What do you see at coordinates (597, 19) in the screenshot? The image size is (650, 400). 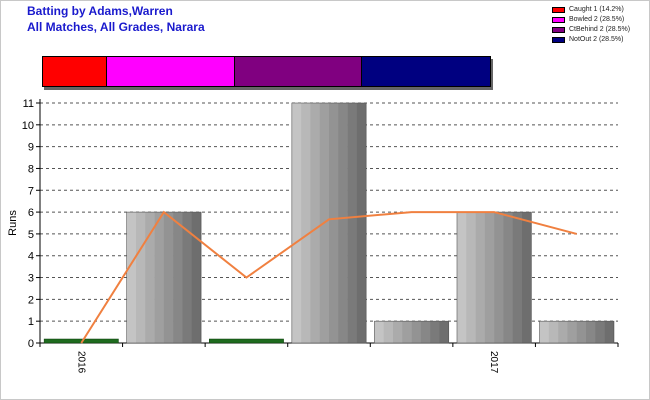 I see `legend-label: Bowled 2 (28.5%)` at bounding box center [597, 19].